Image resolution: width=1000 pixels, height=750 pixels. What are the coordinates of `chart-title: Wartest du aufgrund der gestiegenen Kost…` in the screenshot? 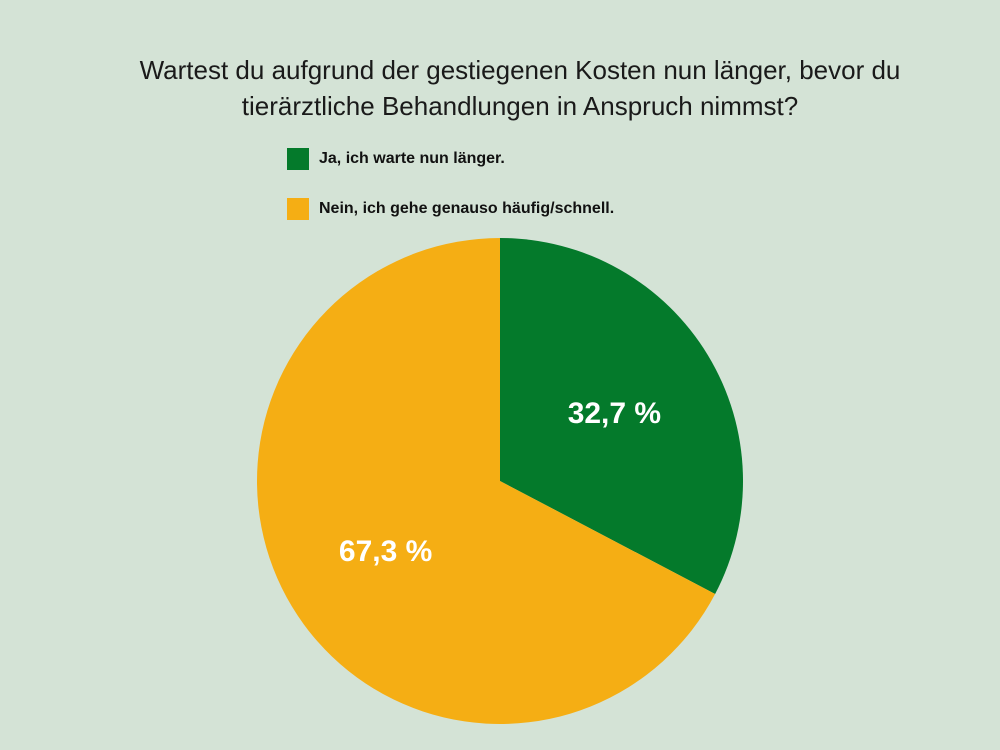 It's located at (520, 88).